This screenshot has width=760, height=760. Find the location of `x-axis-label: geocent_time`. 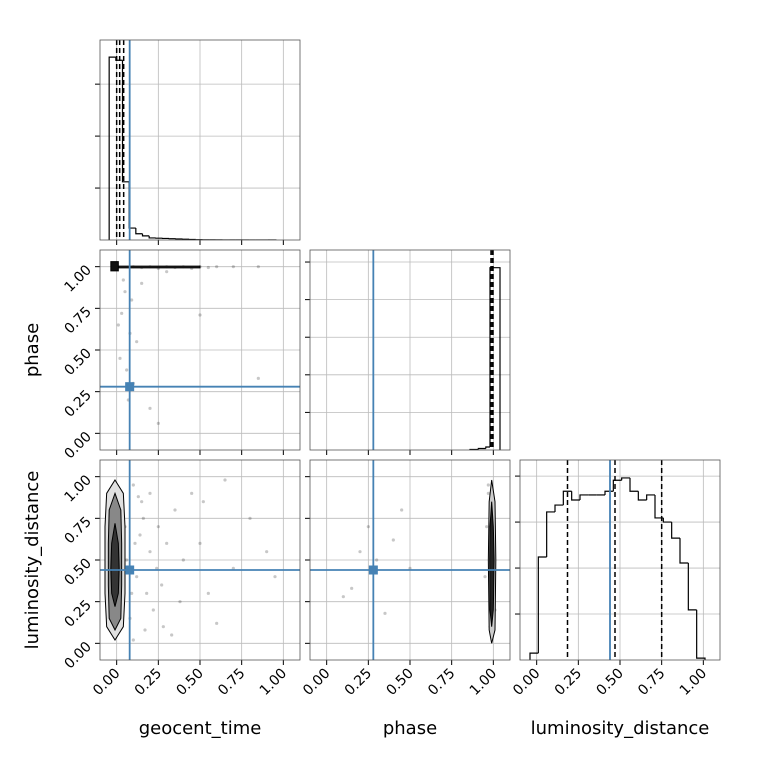

x-axis-label: geocent_time is located at coordinates (200, 728).